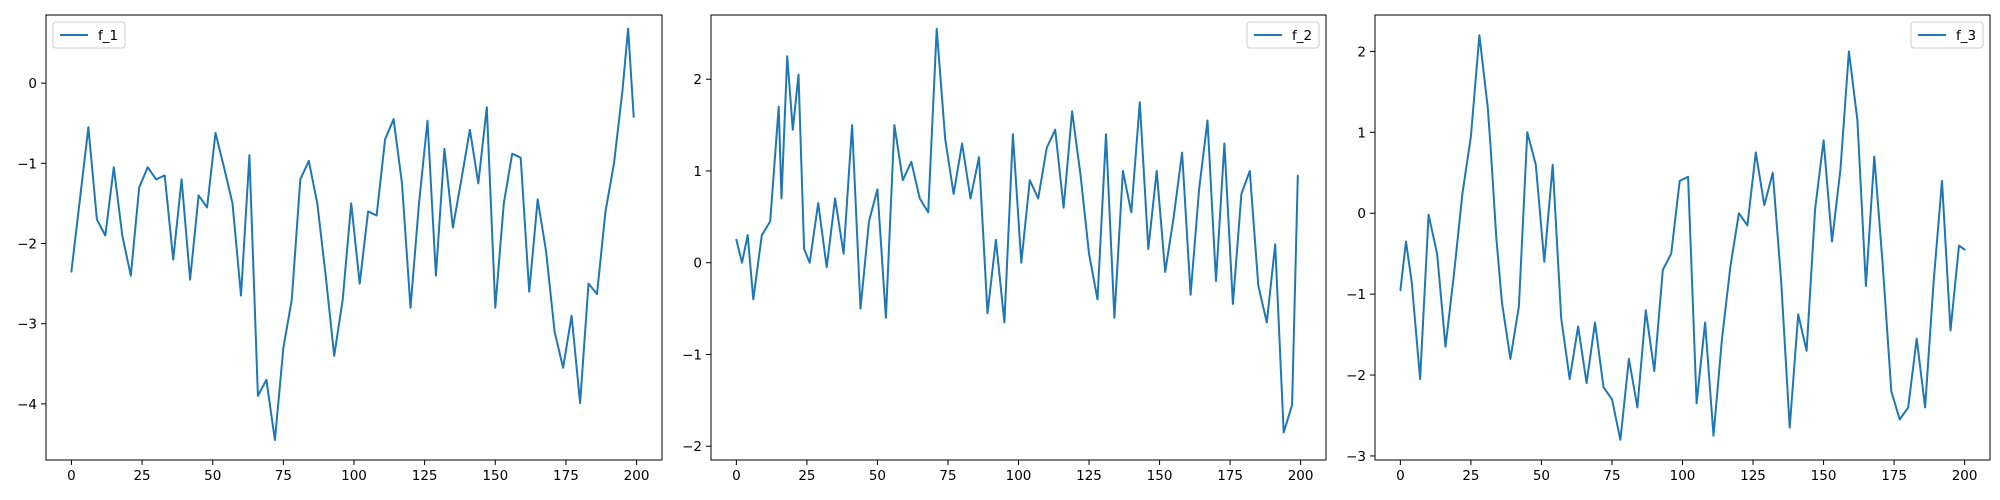  I want to click on legend: f_1, so click(89, 35).